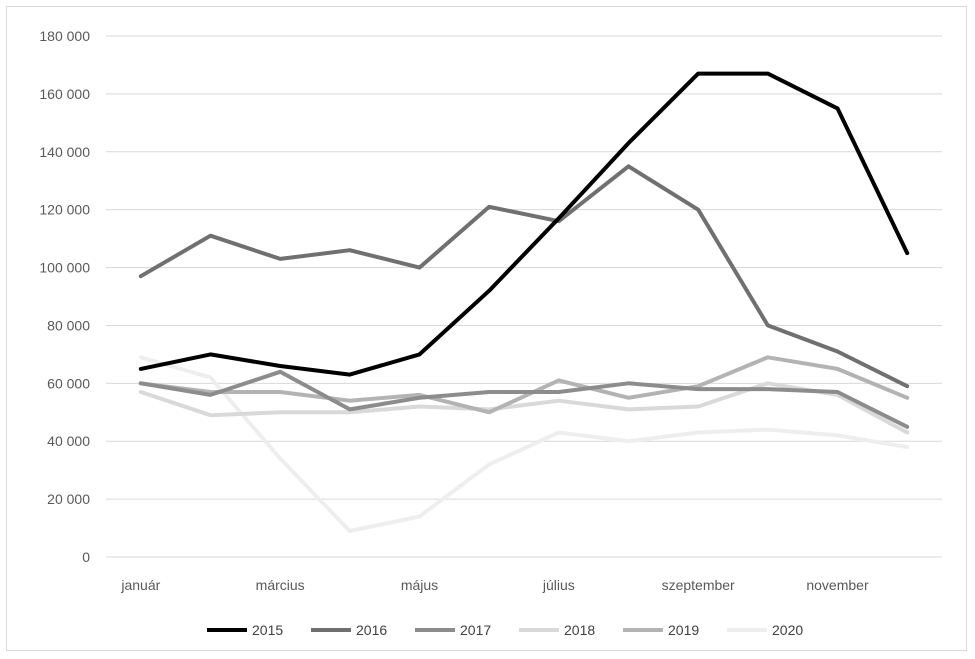 Image resolution: width=975 pixels, height=659 pixels. I want to click on legend-label-2017: 2017, so click(475, 630).